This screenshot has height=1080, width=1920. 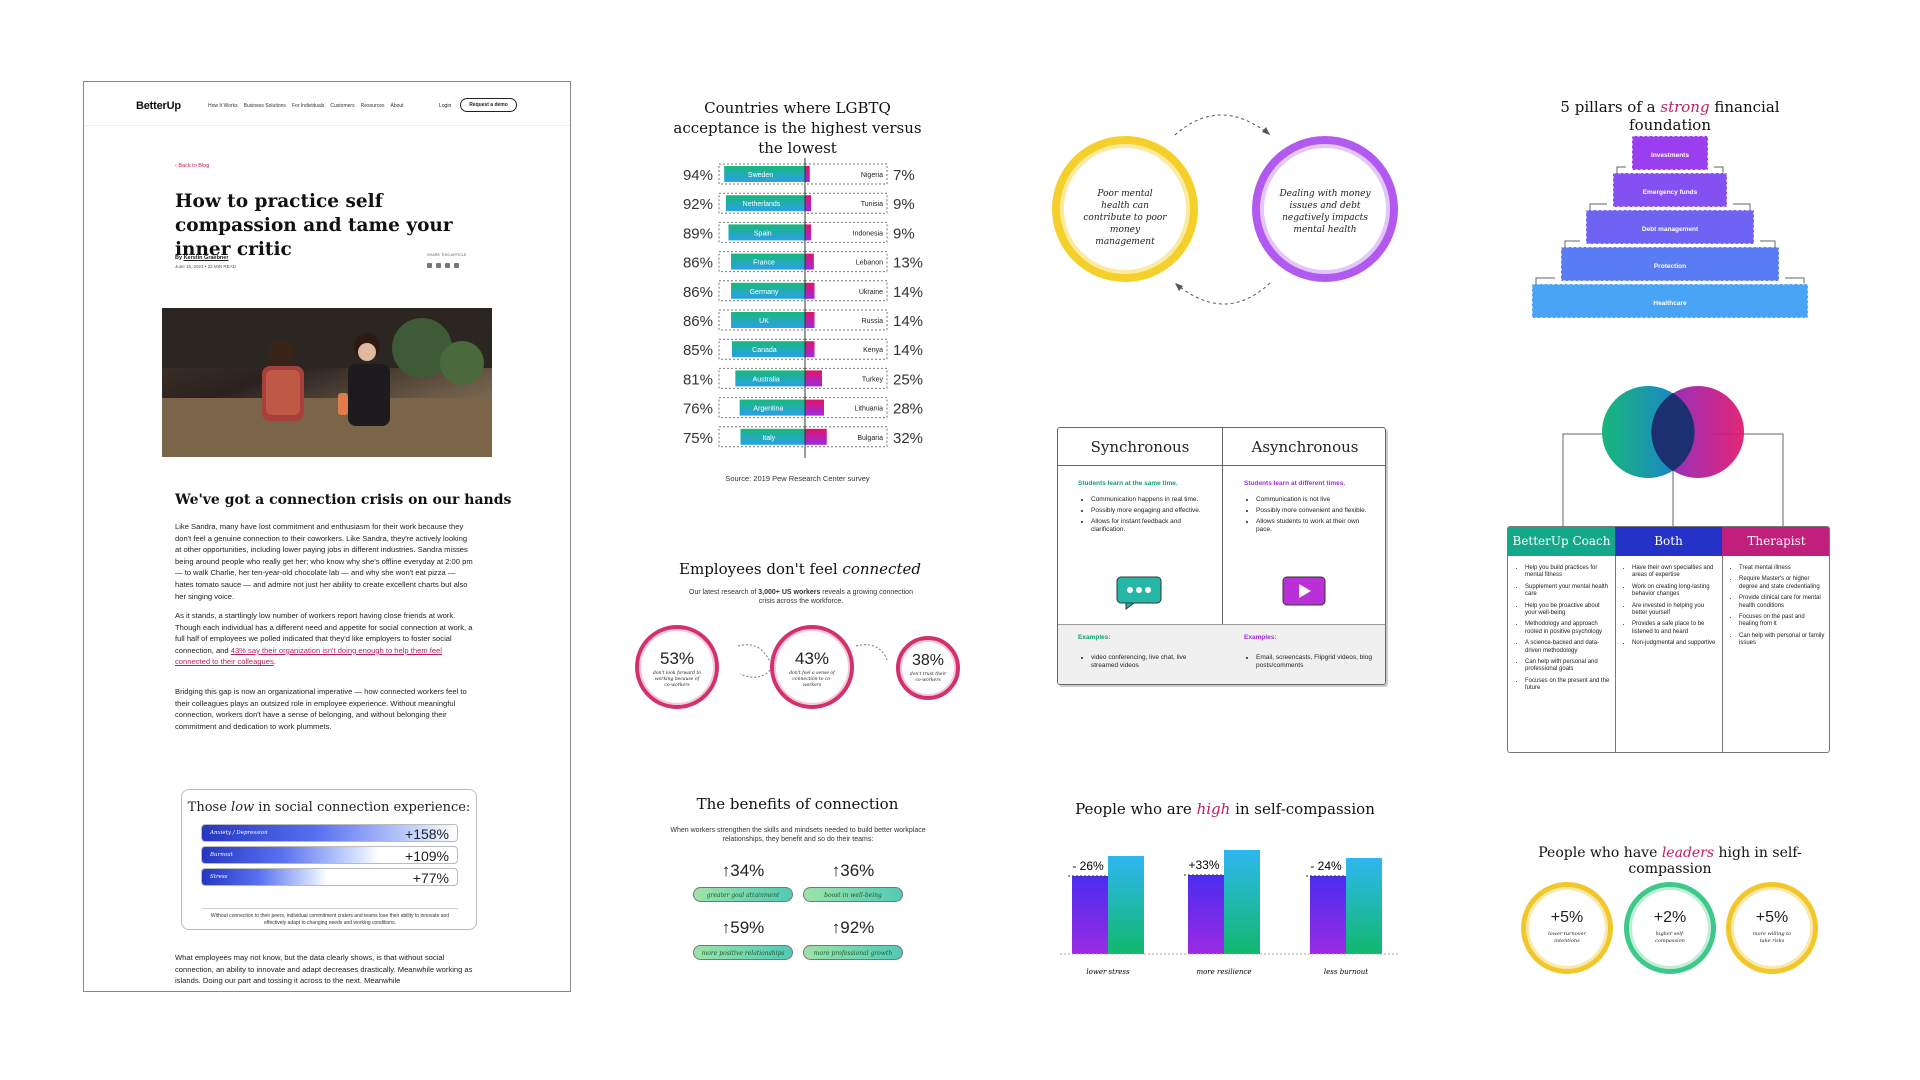 What do you see at coordinates (763, 233) in the screenshot?
I see `high-country-label: Spain` at bounding box center [763, 233].